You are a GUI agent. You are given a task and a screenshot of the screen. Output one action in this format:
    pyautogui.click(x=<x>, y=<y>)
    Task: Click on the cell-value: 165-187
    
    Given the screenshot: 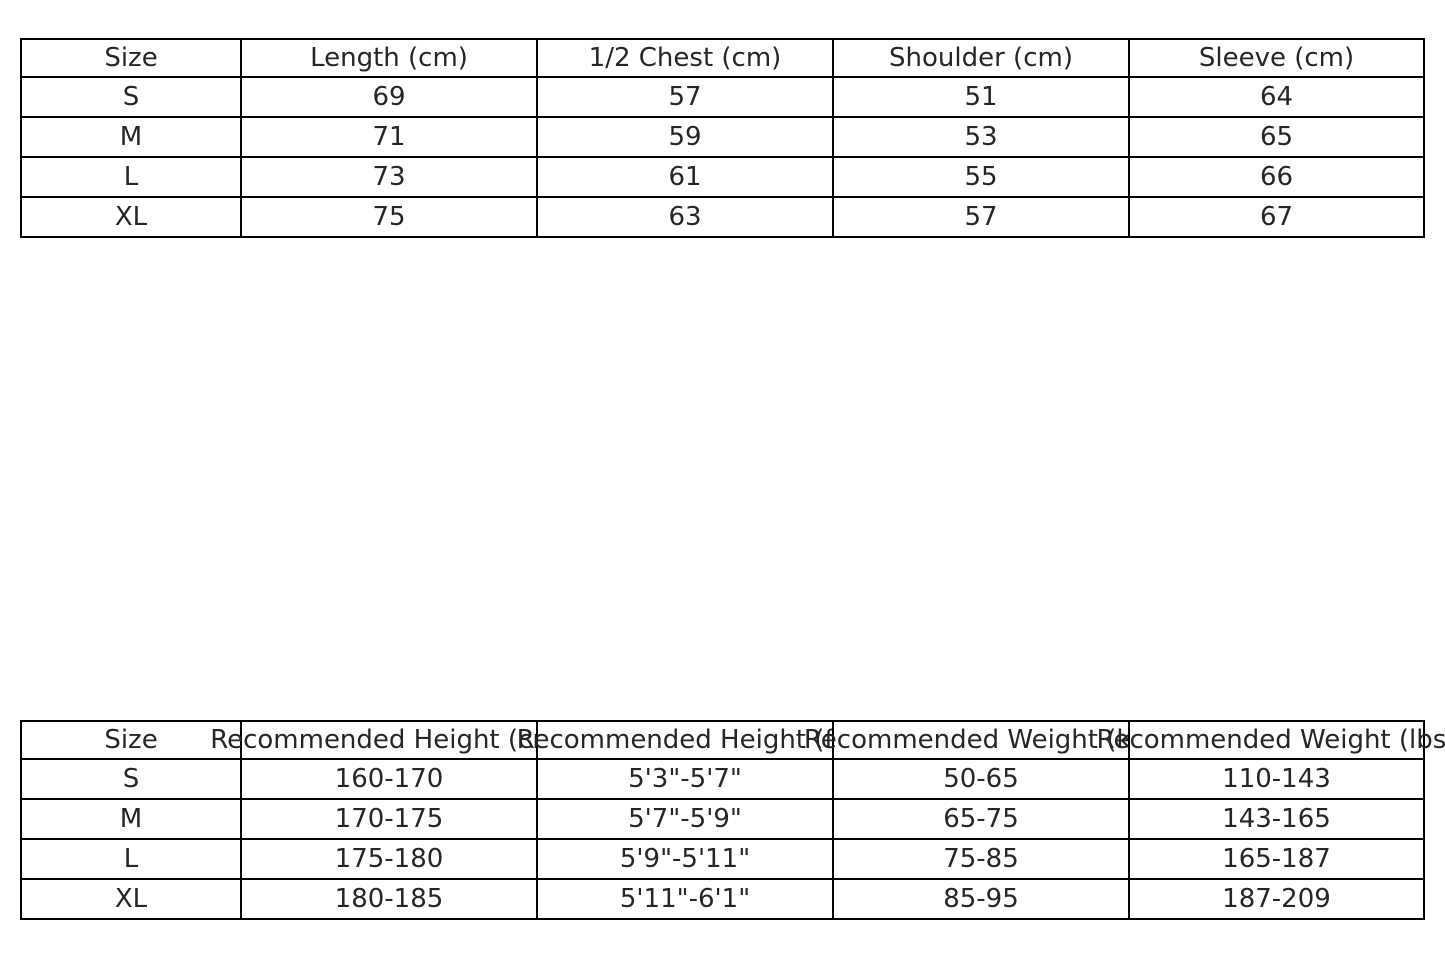 What is the action you would take?
    pyautogui.click(x=1276, y=859)
    